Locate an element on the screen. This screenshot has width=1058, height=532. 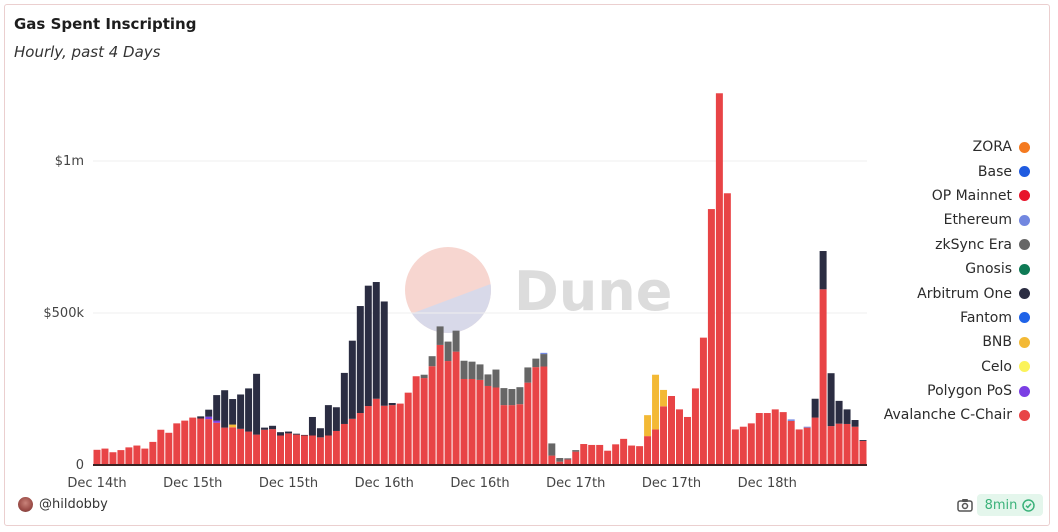
legend-item: Base is located at coordinates (957, 171).